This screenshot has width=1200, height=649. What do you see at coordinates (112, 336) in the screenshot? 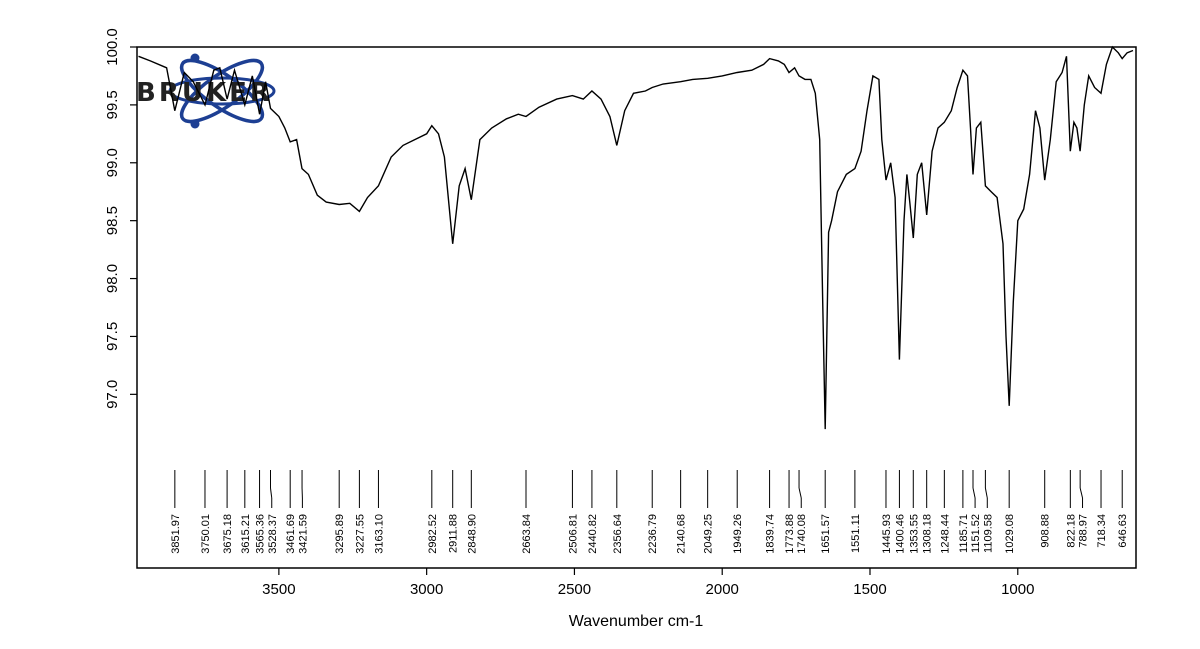
I see `y-tick-label: 97.5` at bounding box center [112, 336].